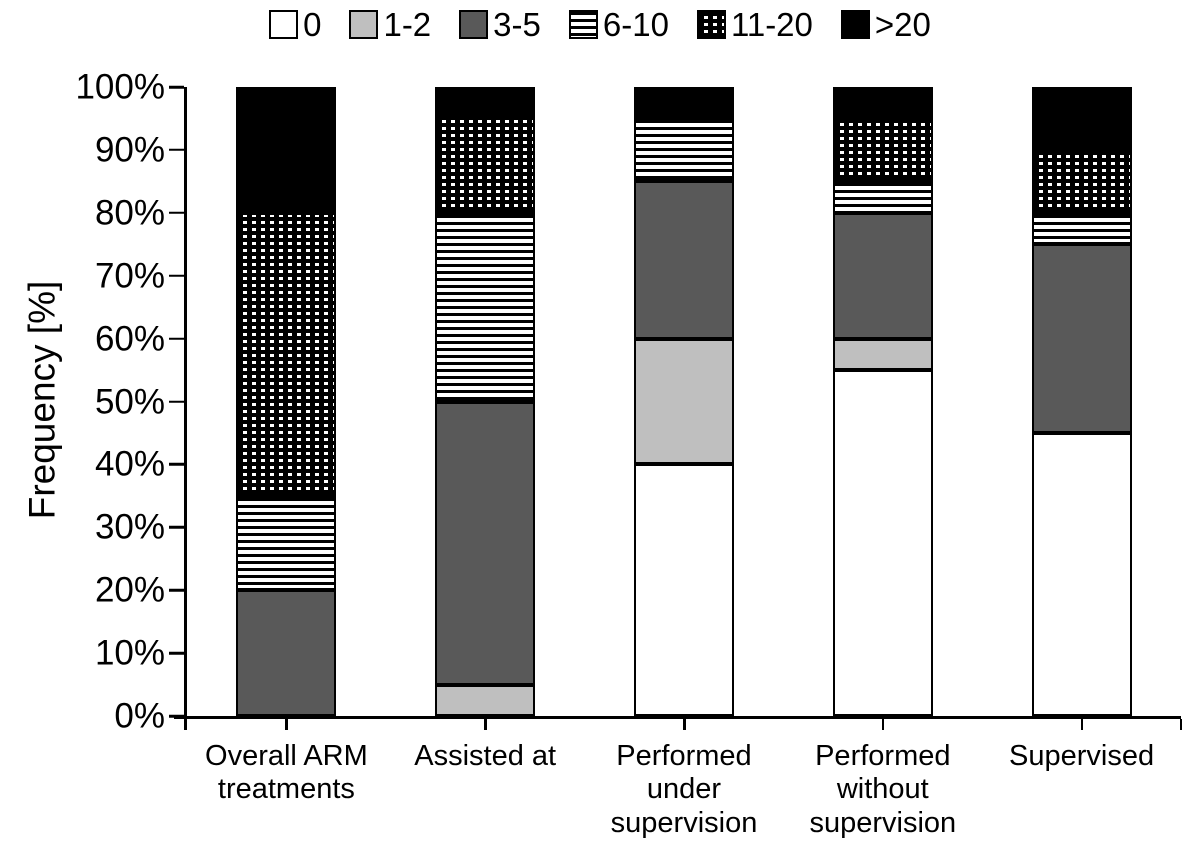  Describe the element at coordinates (139, 716) in the screenshot. I see `y-tick-label-0: 0%` at that location.